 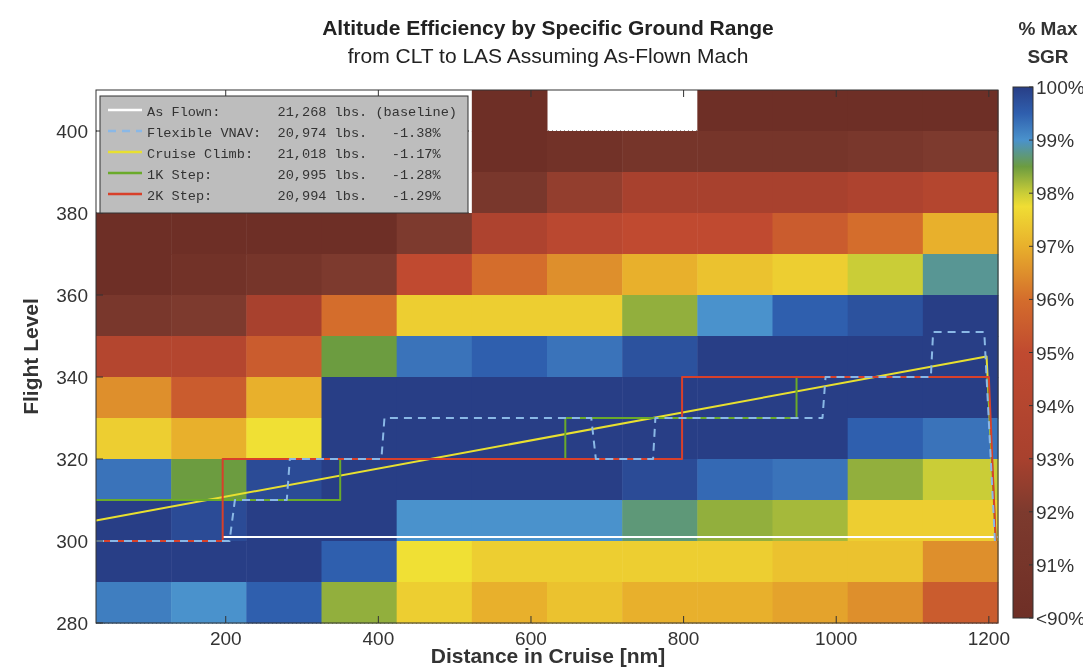 I want to click on y-tick-label: 320, so click(x=72, y=459).